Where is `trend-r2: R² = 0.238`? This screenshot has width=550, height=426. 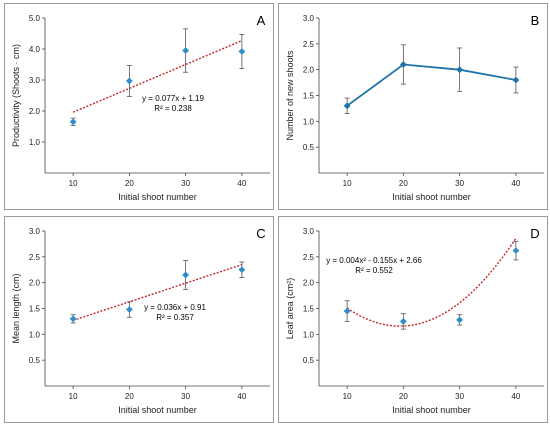
trend-r2: R² = 0.238 is located at coordinates (173, 108).